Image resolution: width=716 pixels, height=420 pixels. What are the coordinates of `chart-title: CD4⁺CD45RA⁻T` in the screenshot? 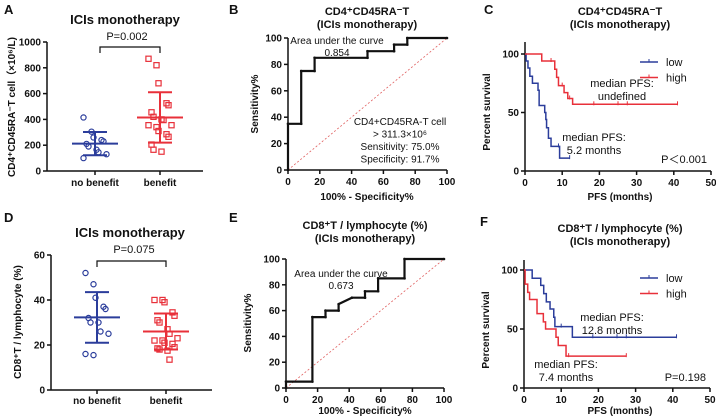 It's located at (367, 12).